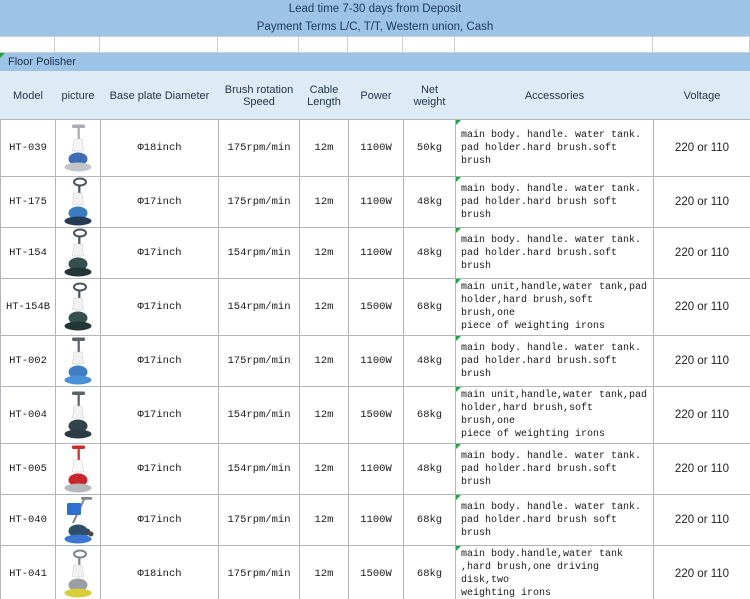 Image resolution: width=750 pixels, height=599 pixels. What do you see at coordinates (259, 95) in the screenshot?
I see `column-header-brush-rotation-speed: Brush rotation Speed` at bounding box center [259, 95].